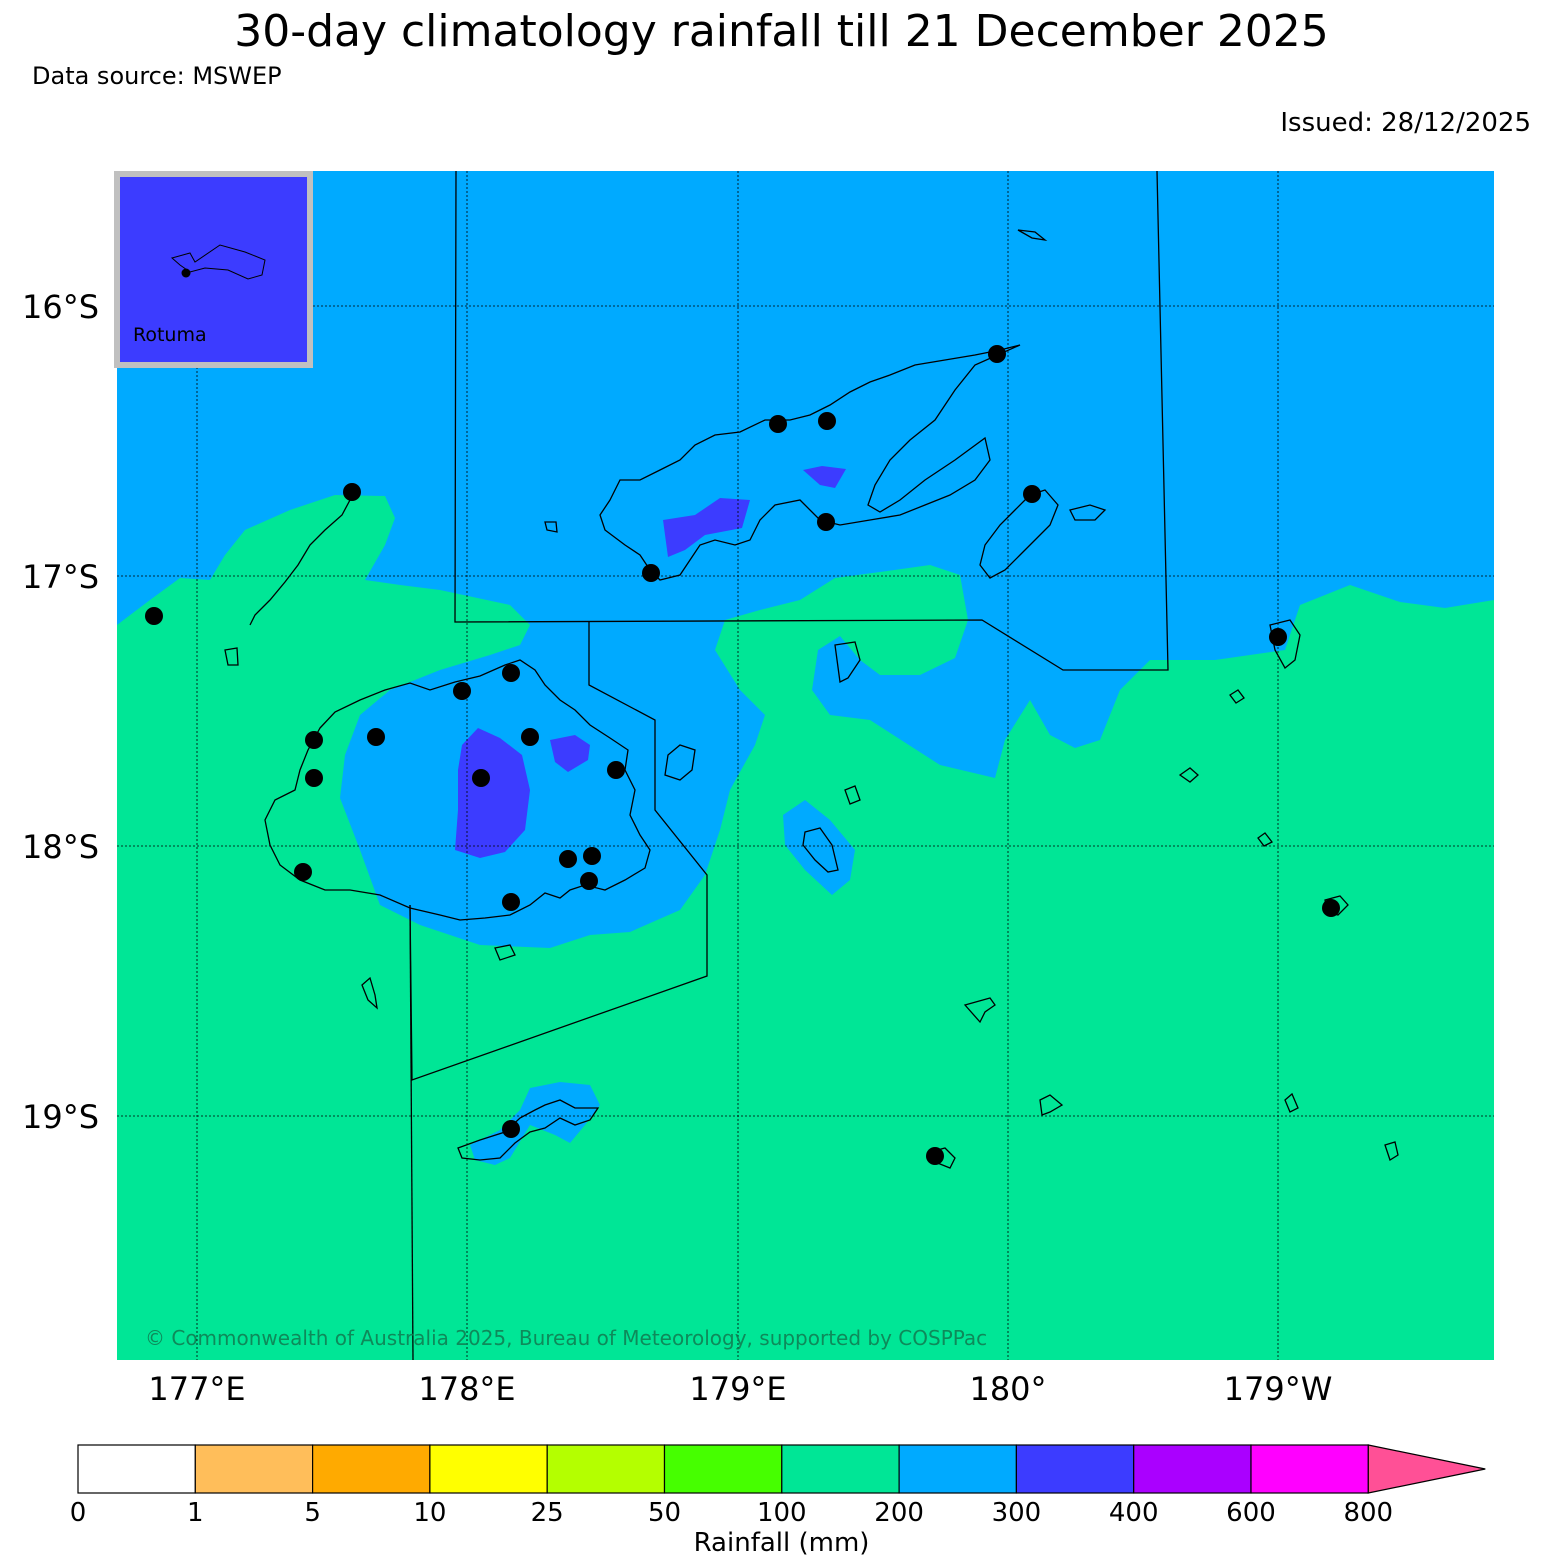 The height and width of the screenshot is (1563, 1563). What do you see at coordinates (1016, 1513) in the screenshot?
I see `colorbar-tick-label: 300` at bounding box center [1016, 1513].